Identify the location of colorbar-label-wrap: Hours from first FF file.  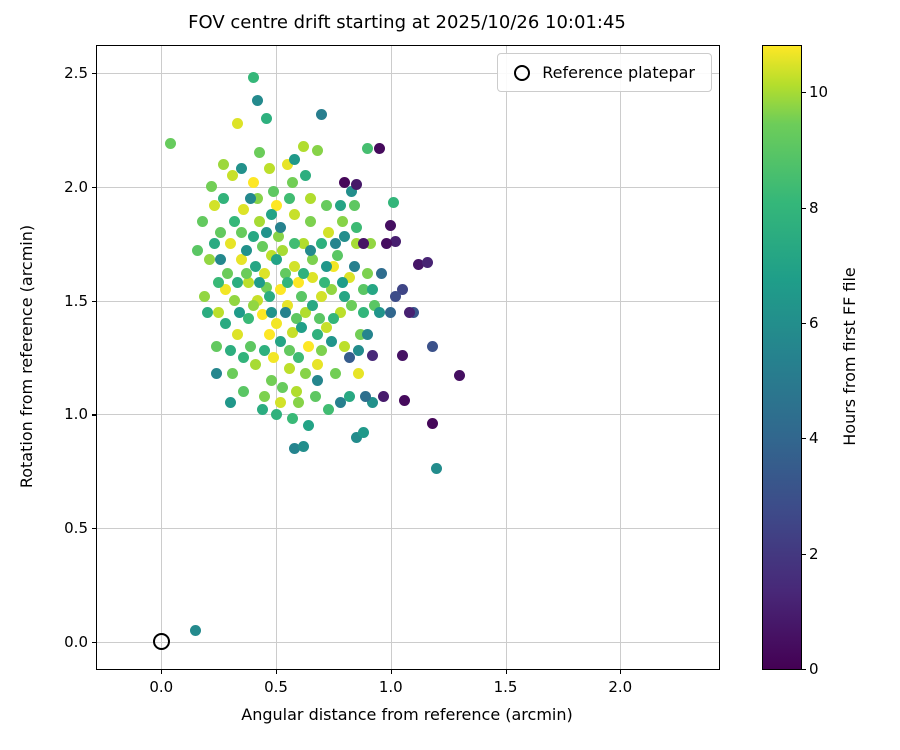
(849, 356).